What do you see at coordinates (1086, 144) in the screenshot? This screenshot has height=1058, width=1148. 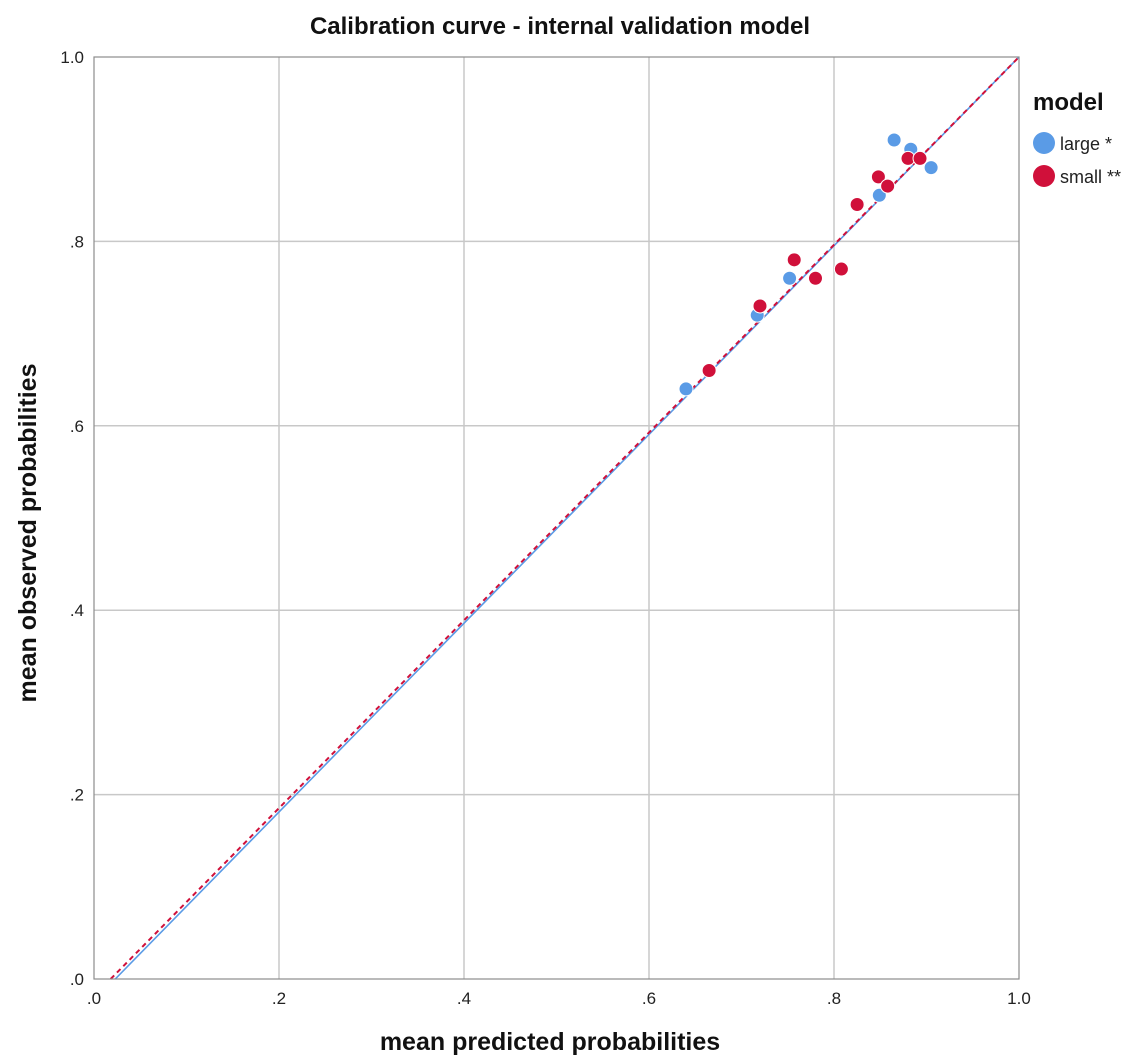 I see `legend-label-large: large *` at bounding box center [1086, 144].